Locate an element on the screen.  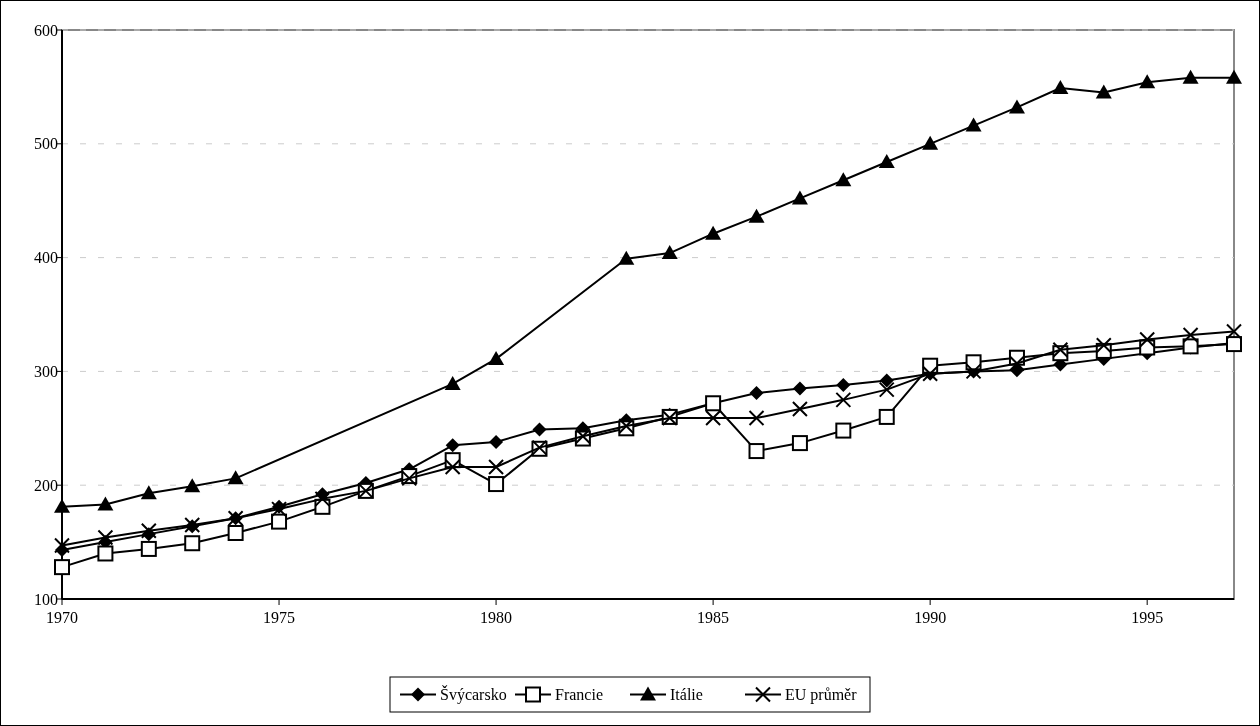
y-tick-label: 500 is located at coordinates (46, 144).